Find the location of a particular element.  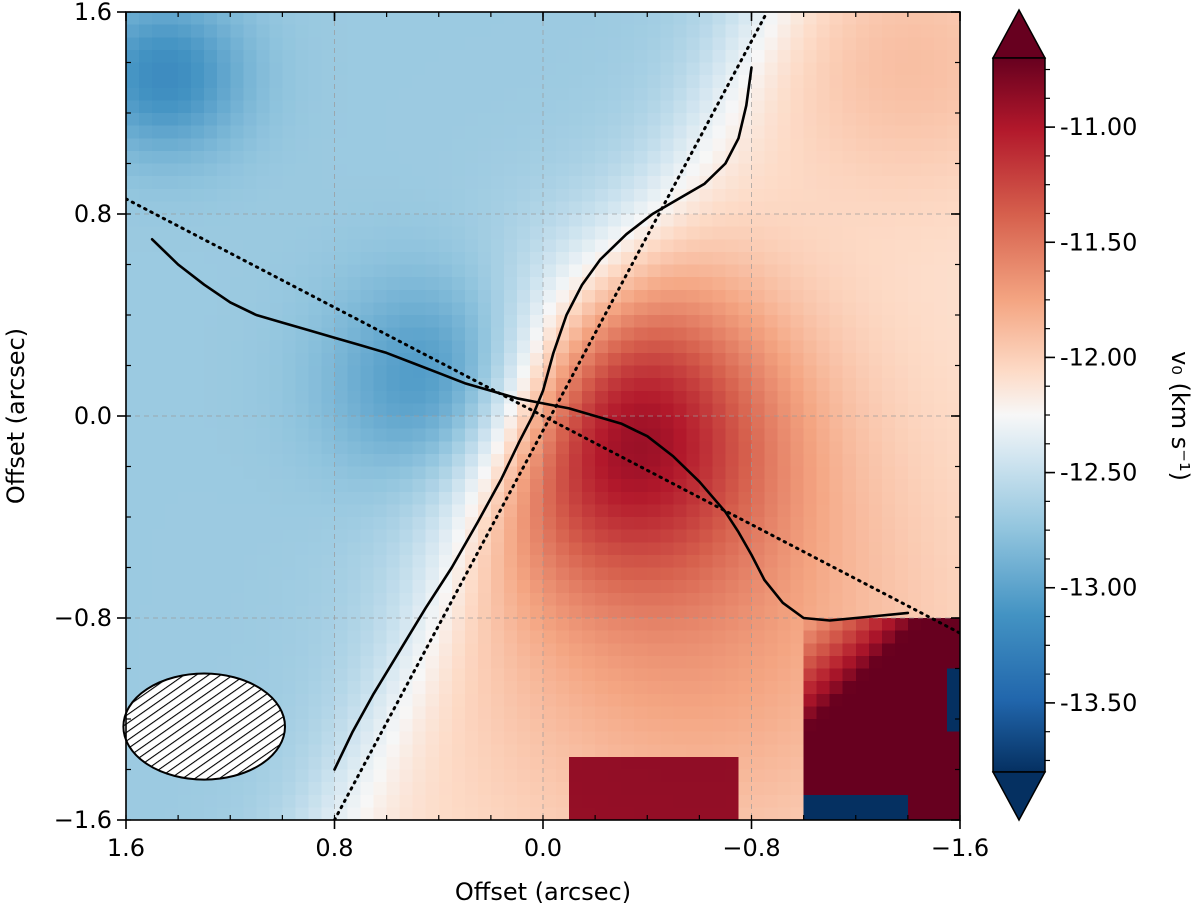

y-tick-label: −0.8 is located at coordinates (83, 618).